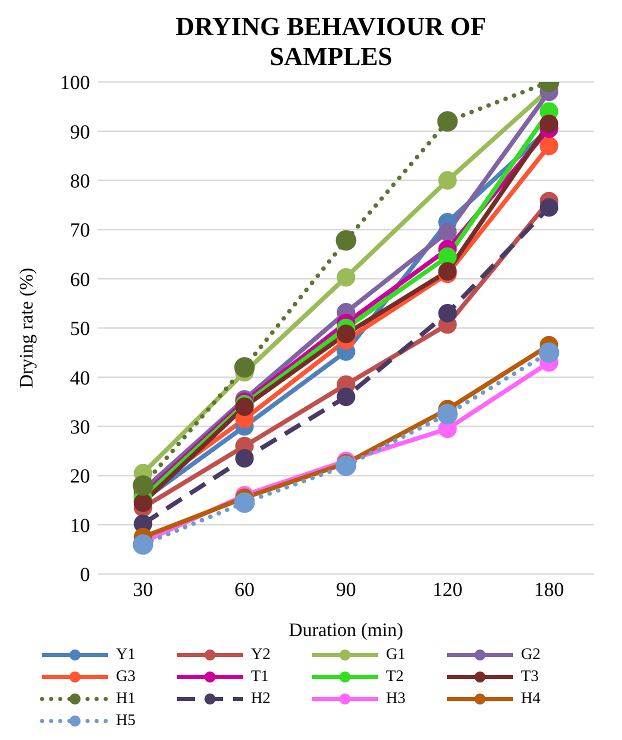 The height and width of the screenshot is (740, 622). I want to click on y-tick-label: 40, so click(80, 378).